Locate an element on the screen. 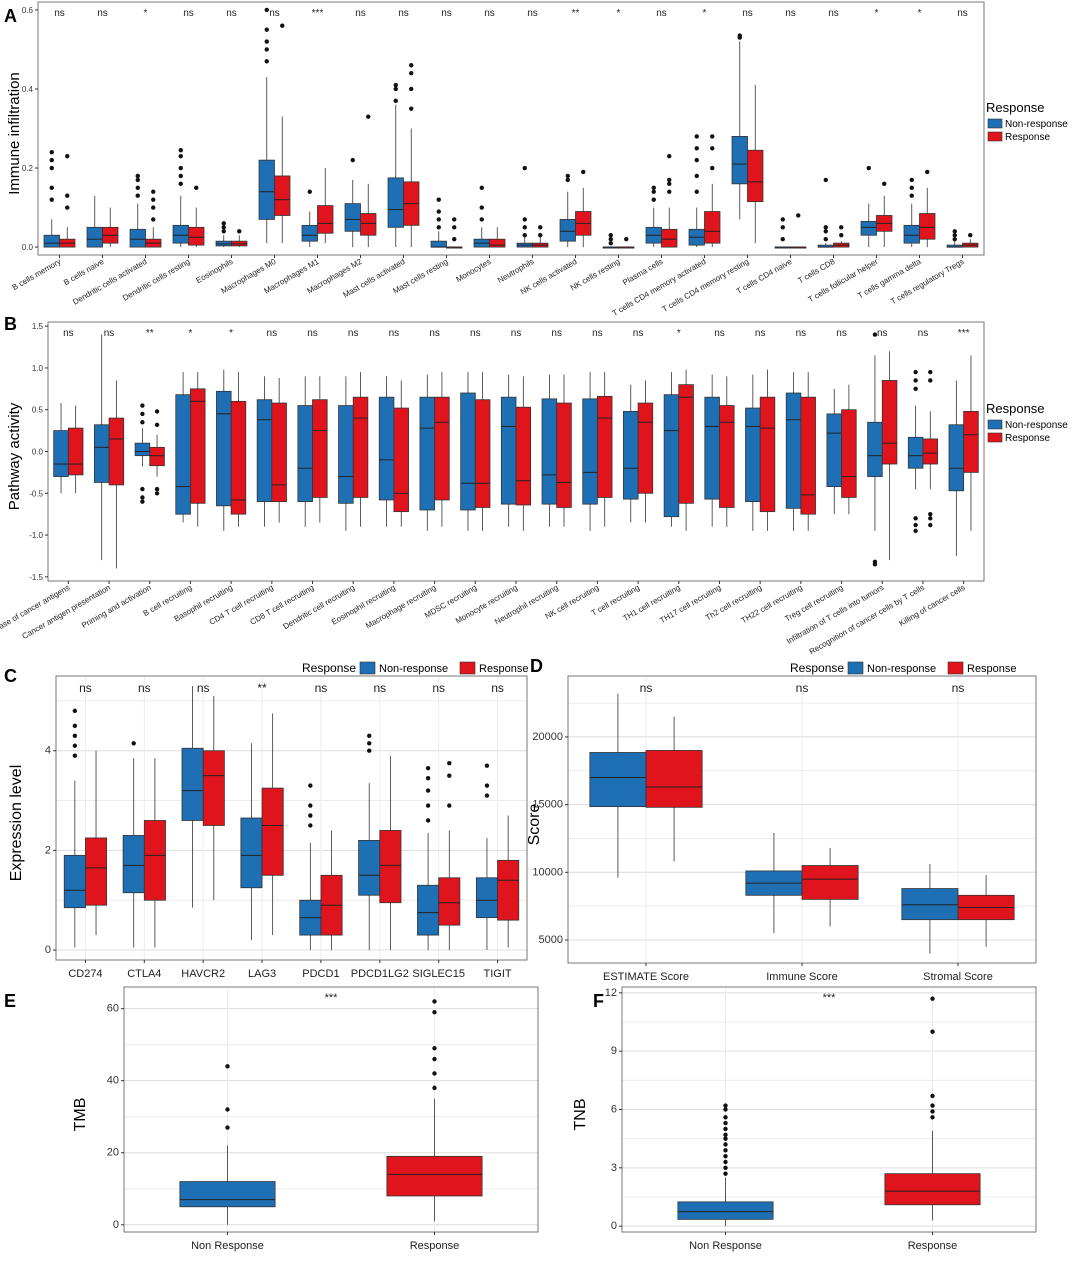 Image resolution: width=1072 pixels, height=1261 pixels. legend-swatch-nonresponse is located at coordinates (995, 424).